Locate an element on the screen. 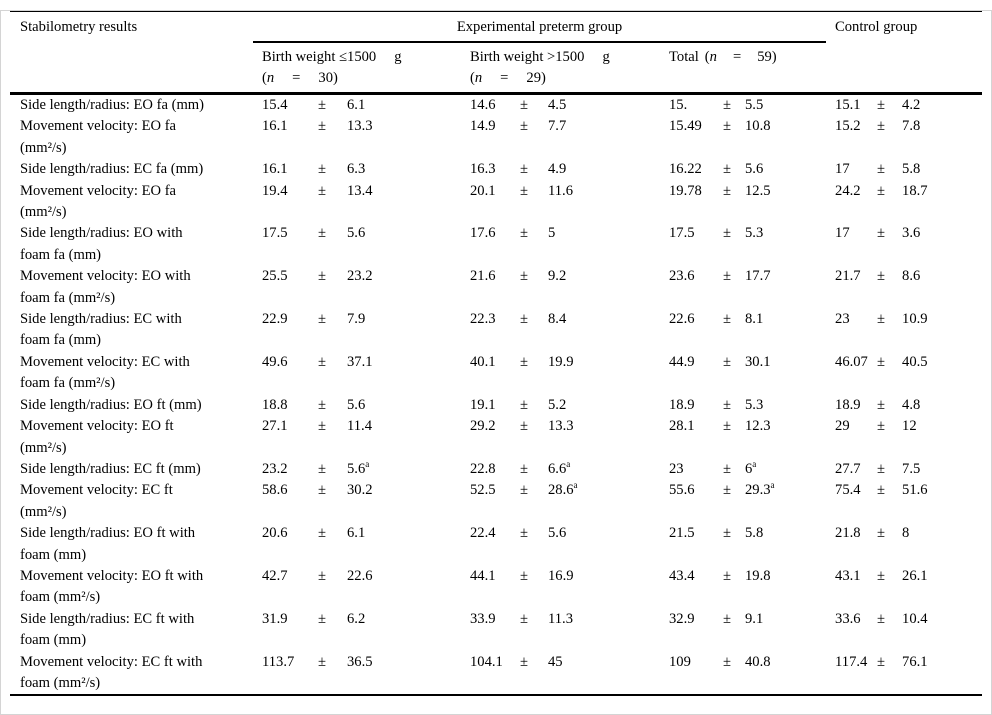 The image size is (992, 715). sd-value: 9.2 is located at coordinates (557, 276).